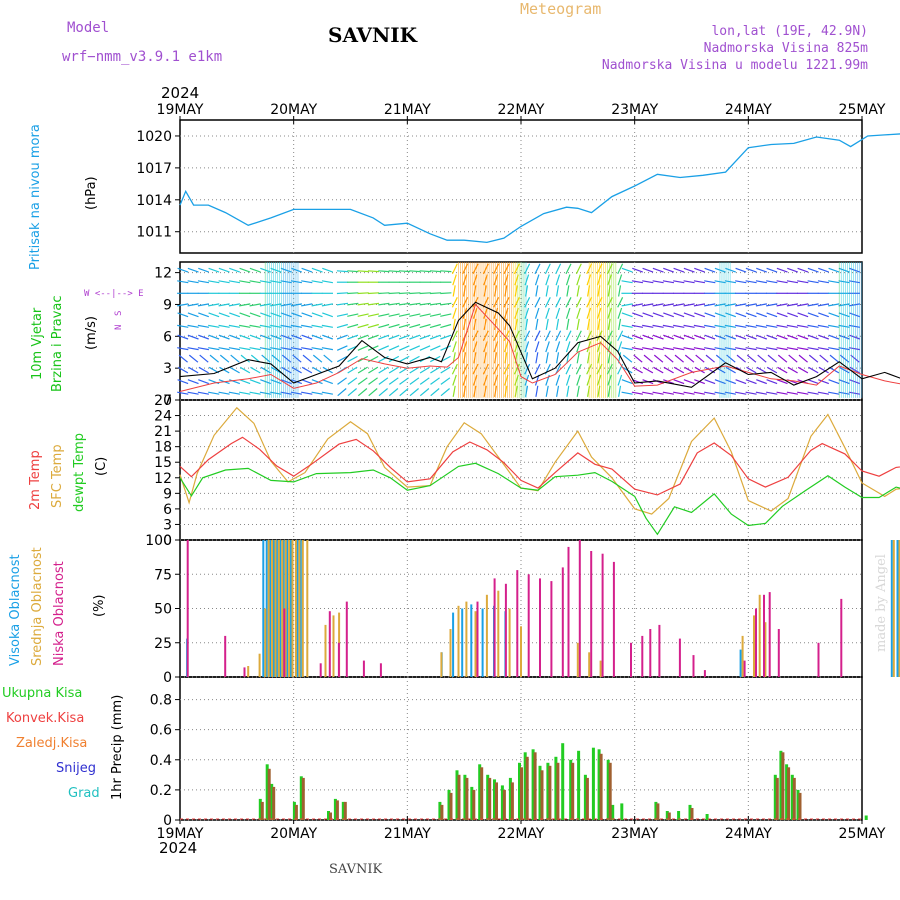 The width and height of the screenshot is (900, 900). What do you see at coordinates (539, 188) in the screenshot?
I see `pressure-line` at bounding box center [539, 188].